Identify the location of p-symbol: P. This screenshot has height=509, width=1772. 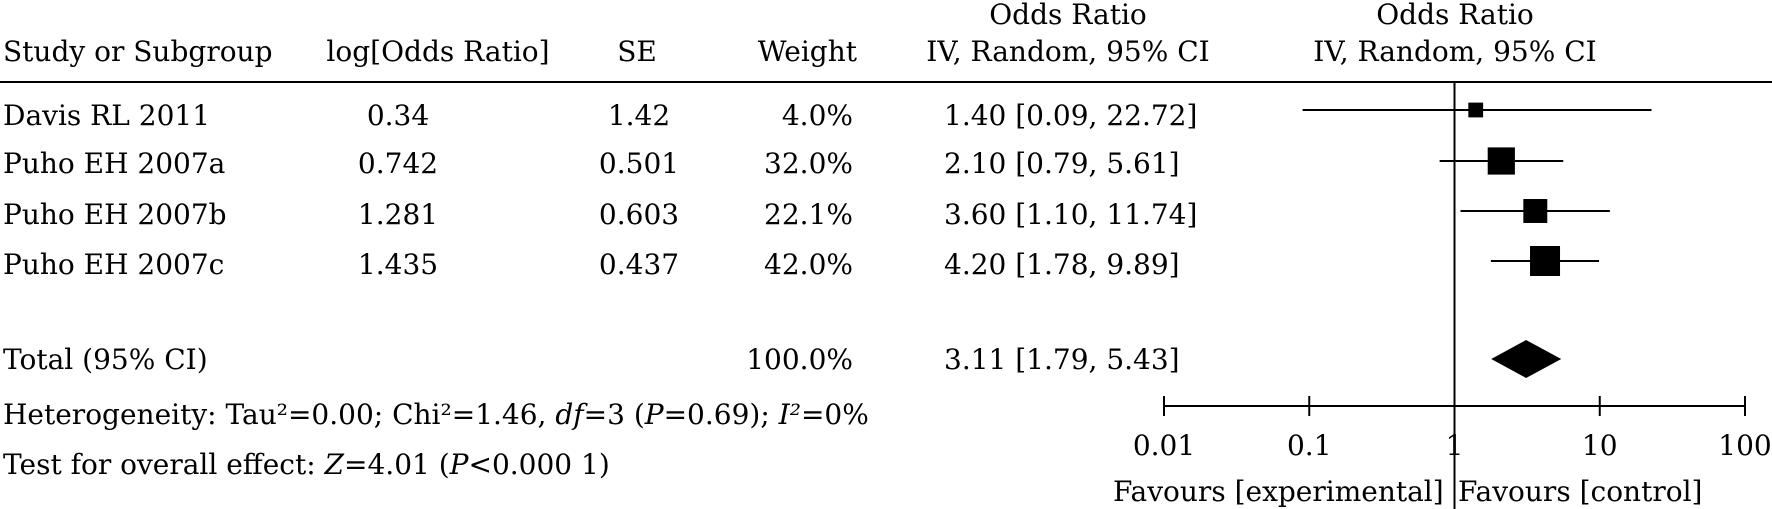
(654, 414).